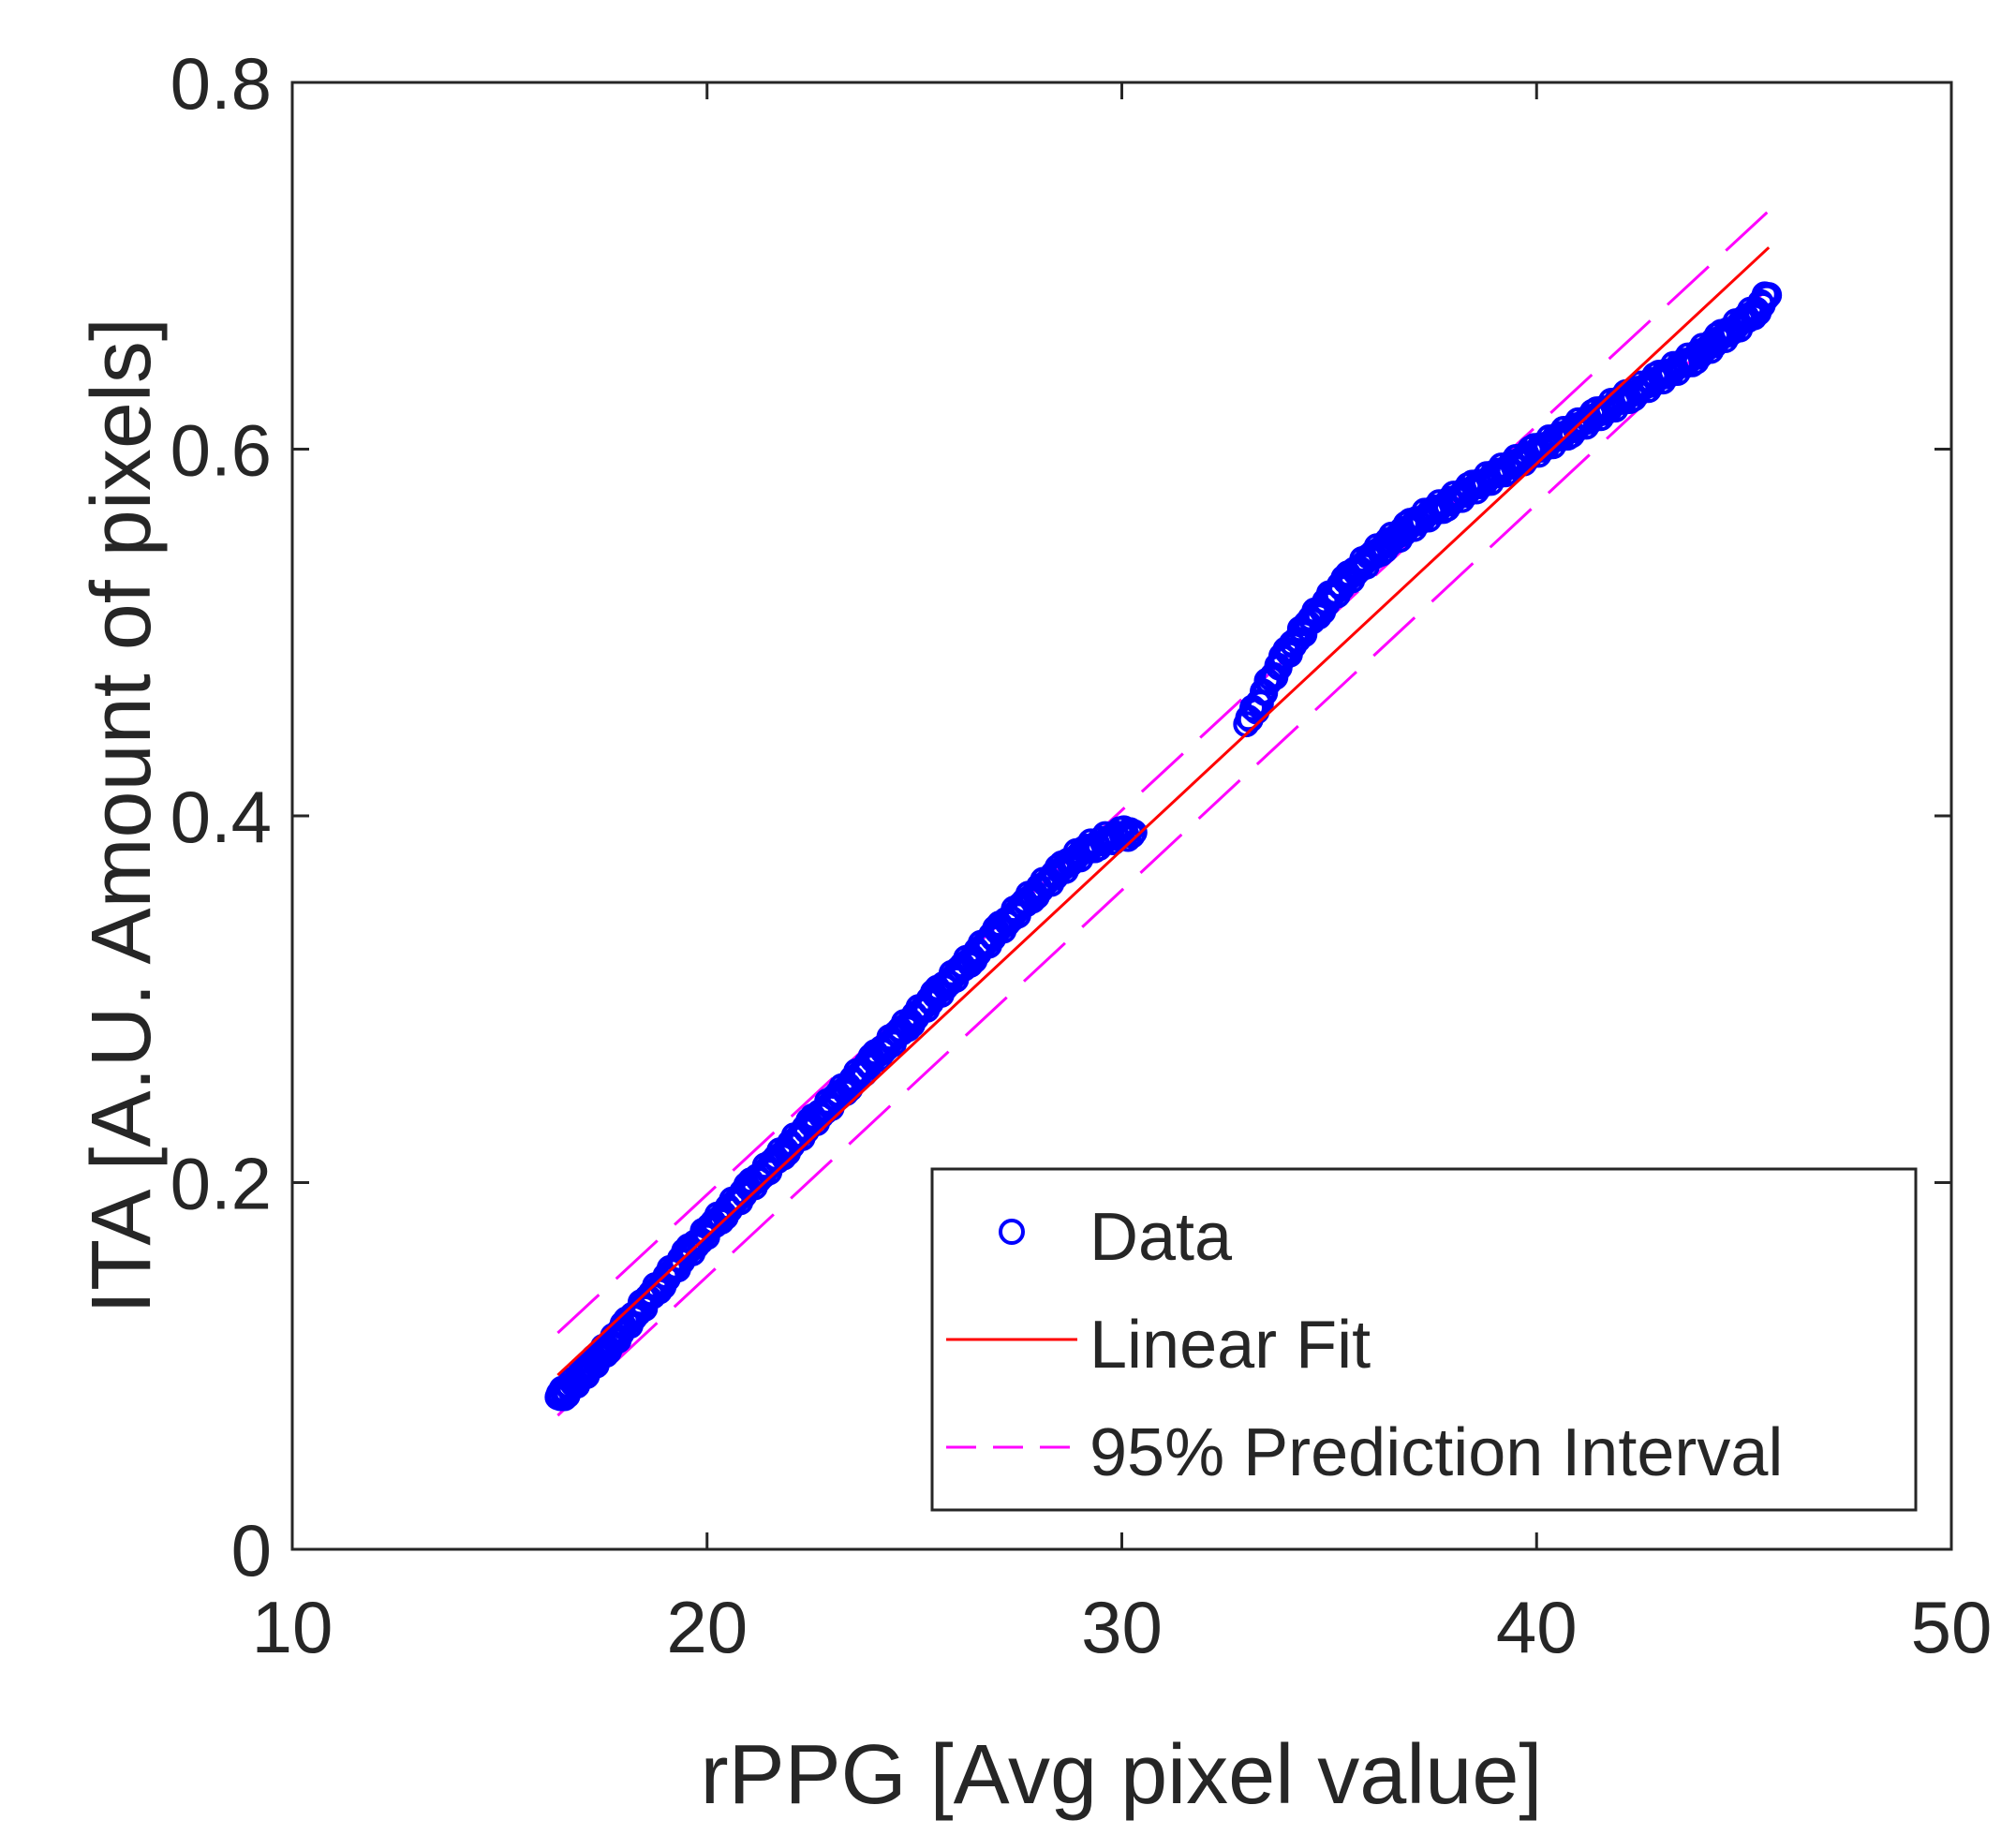 The height and width of the screenshot is (1835, 2016). Describe the element at coordinates (1537, 1627) in the screenshot. I see `x-tick-label: 40` at that location.